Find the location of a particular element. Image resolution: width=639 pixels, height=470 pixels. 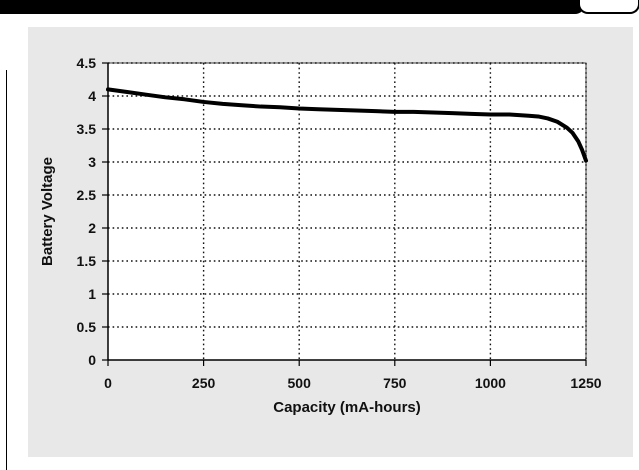

y-tick-label: 3 is located at coordinates (92, 162).